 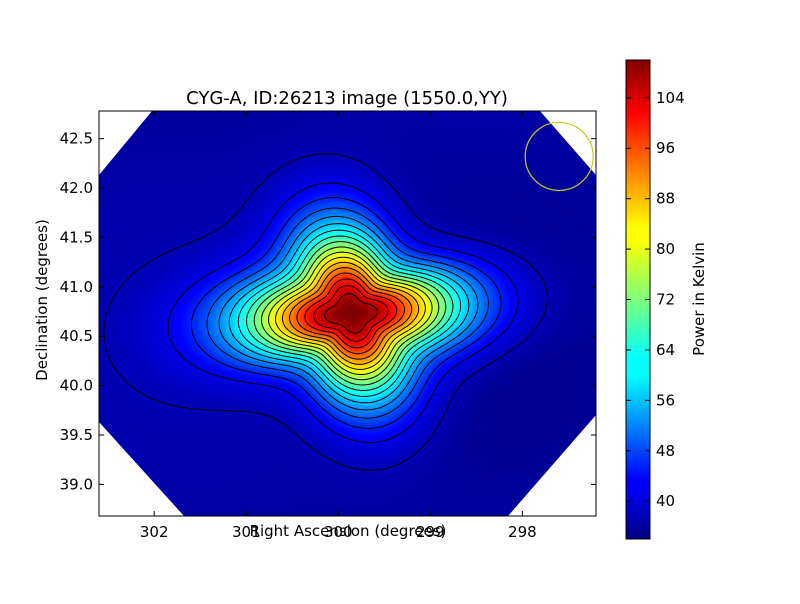 I want to click on colorbar-tick-label: 48, so click(x=665, y=451).